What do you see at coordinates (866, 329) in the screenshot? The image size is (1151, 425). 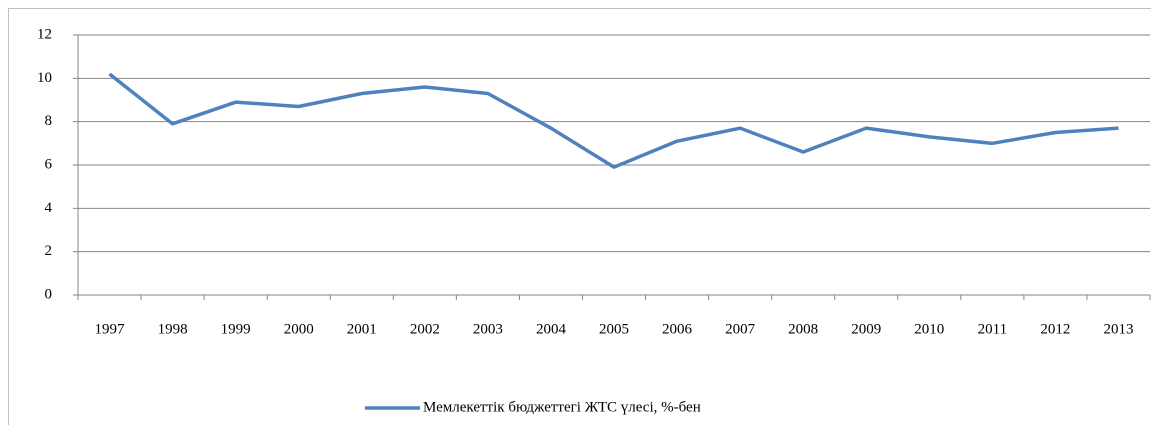 I see `x-tick-label: 2009` at bounding box center [866, 329].